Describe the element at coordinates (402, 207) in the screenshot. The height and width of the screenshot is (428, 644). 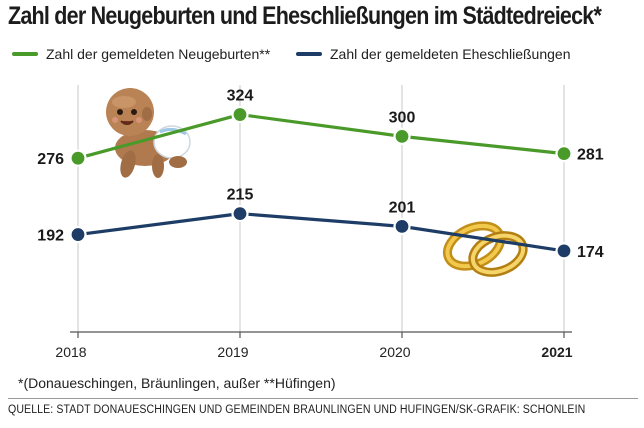
I see `data-label-marriages: 201` at that location.